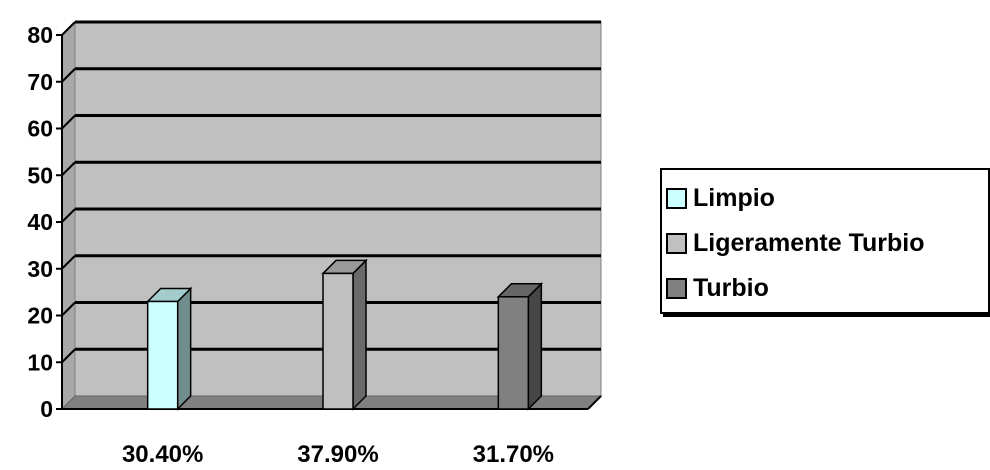  I want to click on y-tick-label: 10, so click(40, 362).